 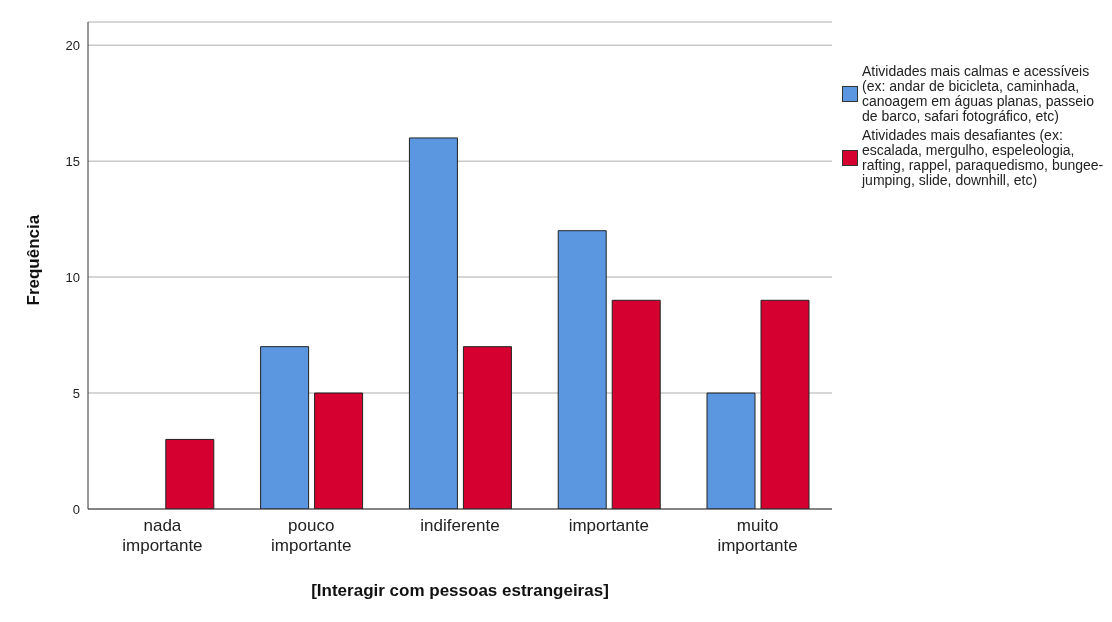 I want to click on legend-label: Atividades mais desafiantes (ex: escalada, mergulho, espeleologia, rafting, rappel, paraquedismo, bungee-jumping, slide, downhill, etc), so click(x=983, y=157).